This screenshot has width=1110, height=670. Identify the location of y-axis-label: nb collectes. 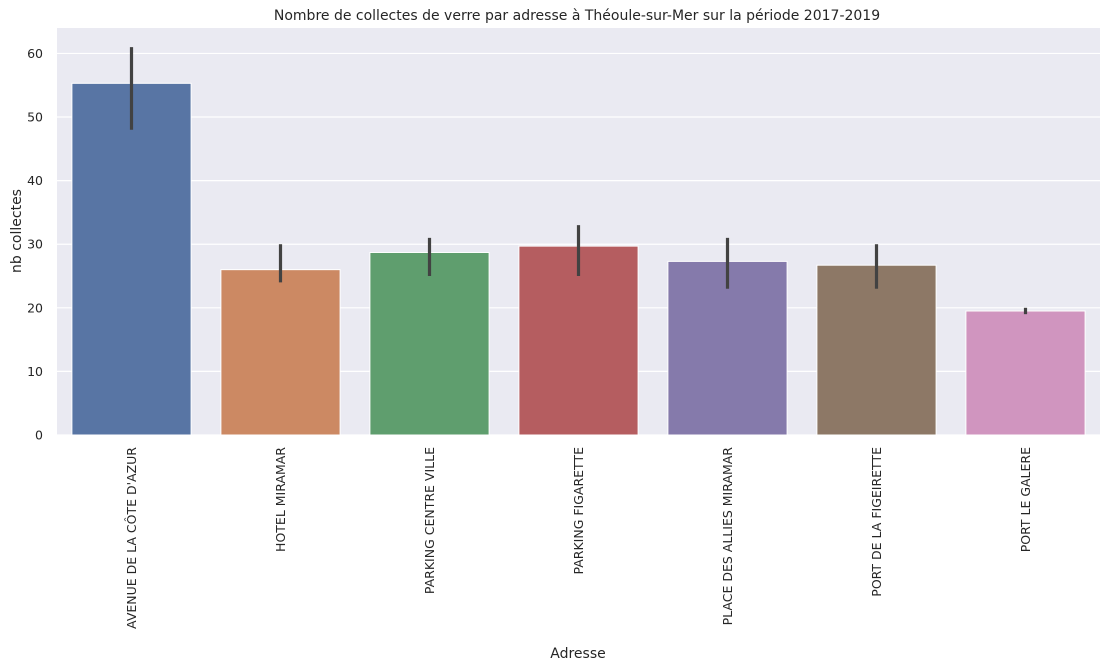
(17, 231).